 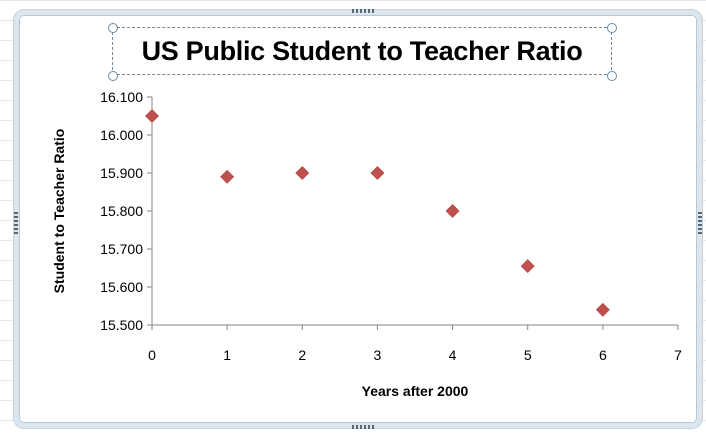 I want to click on x-axis-ticks: 0 1 2 3 4 5 6 7, so click(x=415, y=344).